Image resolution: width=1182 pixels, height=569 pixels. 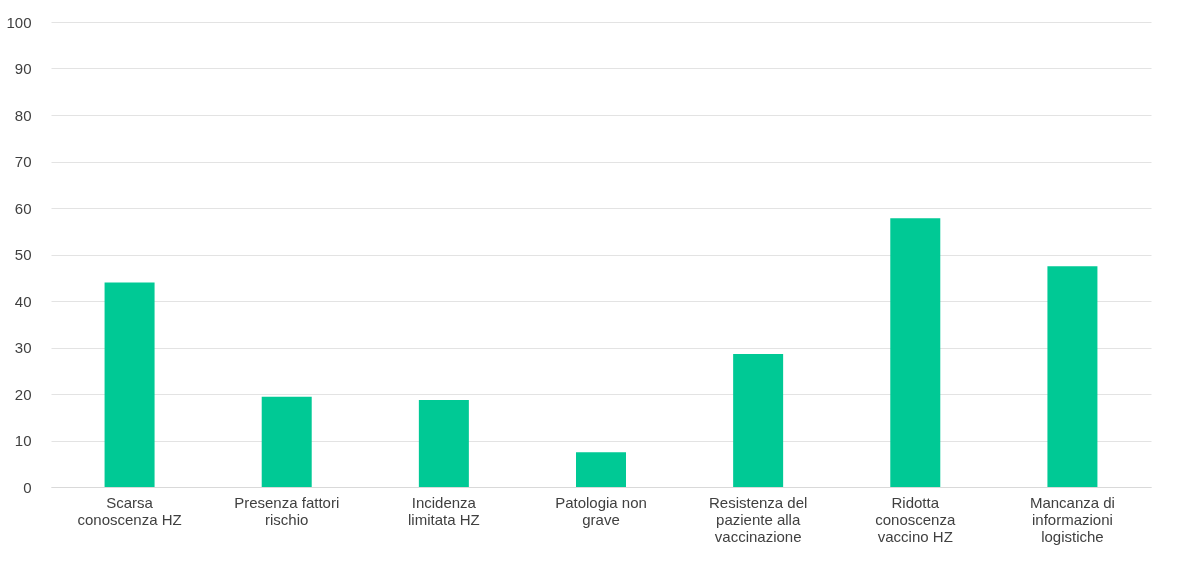 What do you see at coordinates (915, 519) in the screenshot?
I see `x-tick-label: Ridotta conoscenza vaccino HZ` at bounding box center [915, 519].